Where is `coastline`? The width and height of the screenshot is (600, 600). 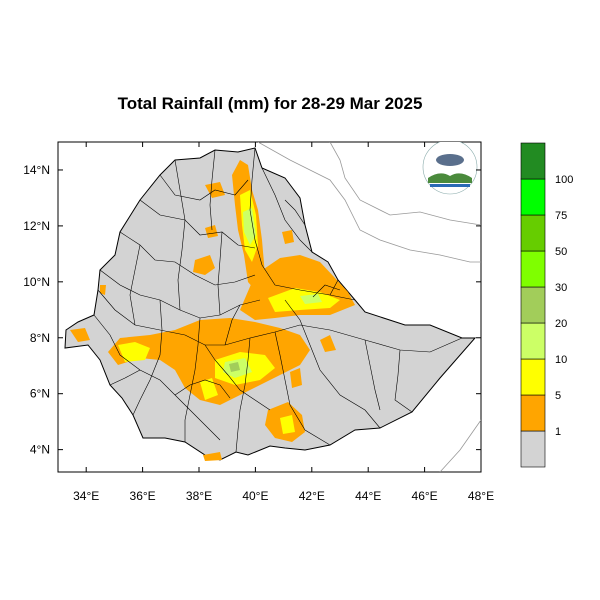
coastline is located at coordinates (369, 202).